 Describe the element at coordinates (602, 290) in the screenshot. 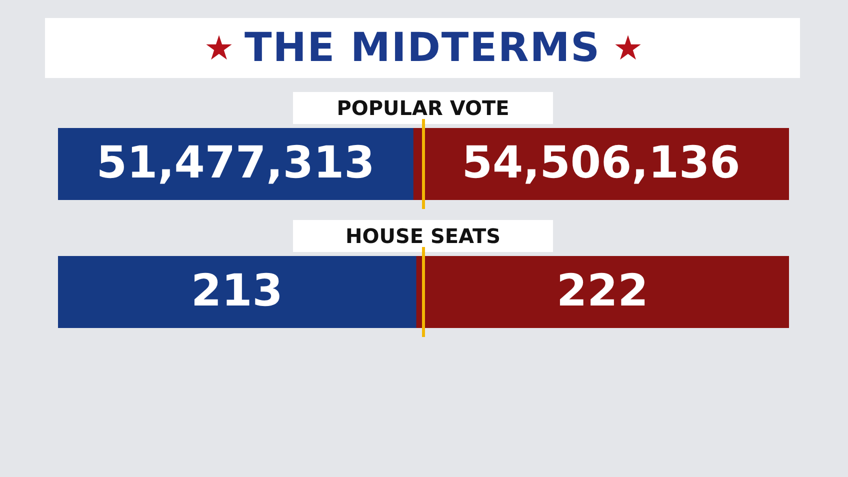

I see `data-label: 222` at that location.